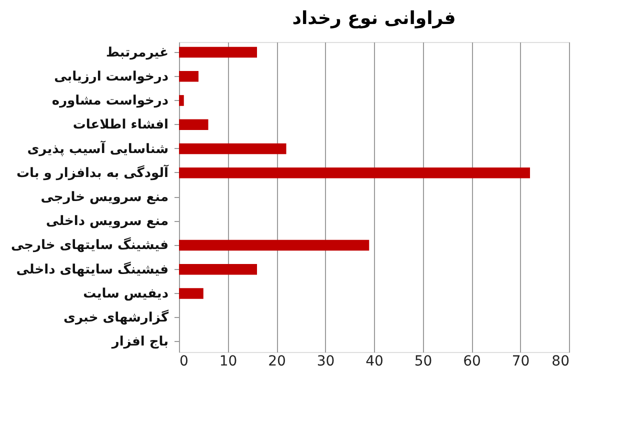  Describe the element at coordinates (116, 318) in the screenshot. I see `y-tick-label: گزارشهای خبری` at that location.